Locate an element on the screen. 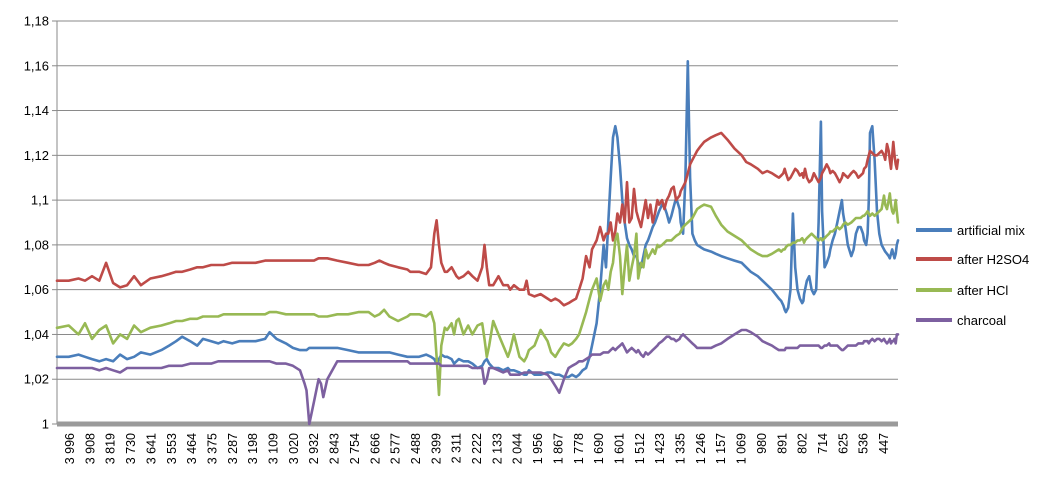  x-tick-label: 3 198 is located at coordinates (253, 448).